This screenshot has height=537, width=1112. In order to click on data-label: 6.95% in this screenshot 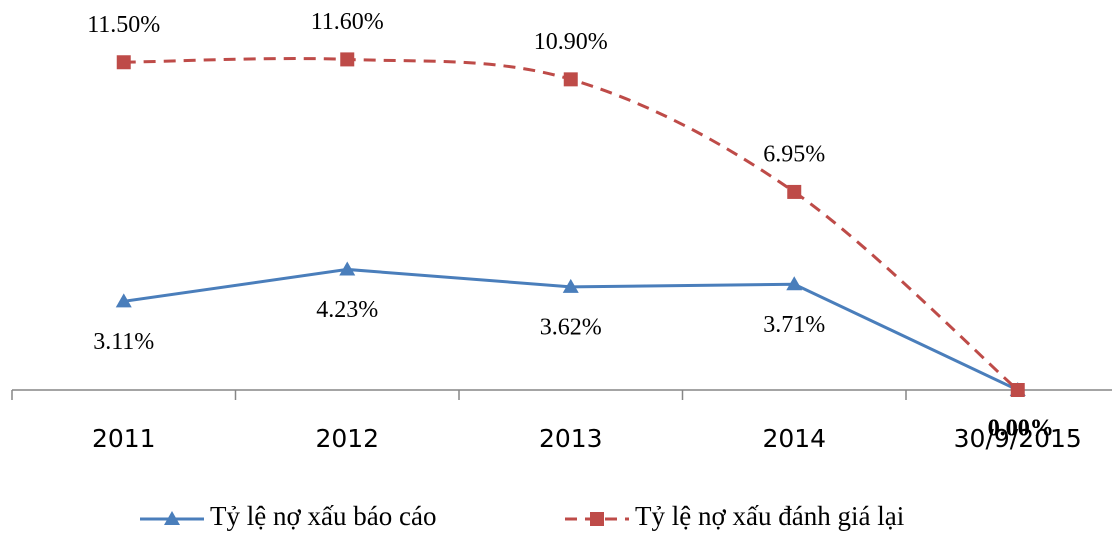, I will do `click(794, 154)`.